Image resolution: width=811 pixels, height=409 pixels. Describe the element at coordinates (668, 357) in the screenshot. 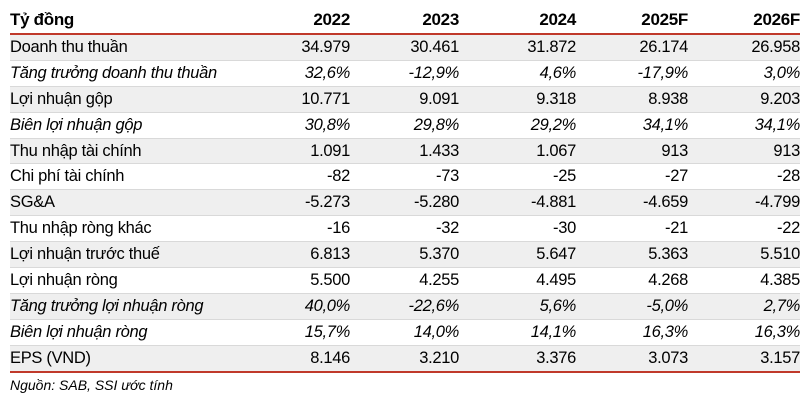

I see `cell-value: 3.073` at that location.